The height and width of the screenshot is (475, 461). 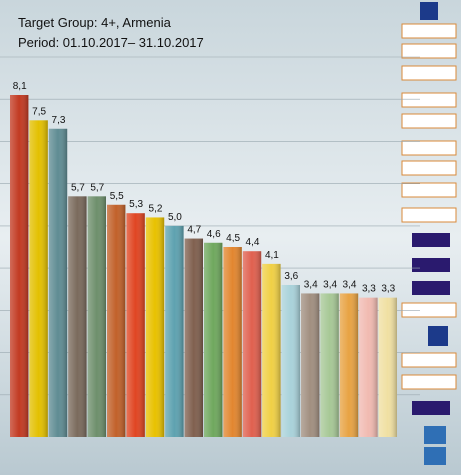 What do you see at coordinates (194, 230) in the screenshot?
I see `data-label: 4,7` at bounding box center [194, 230].